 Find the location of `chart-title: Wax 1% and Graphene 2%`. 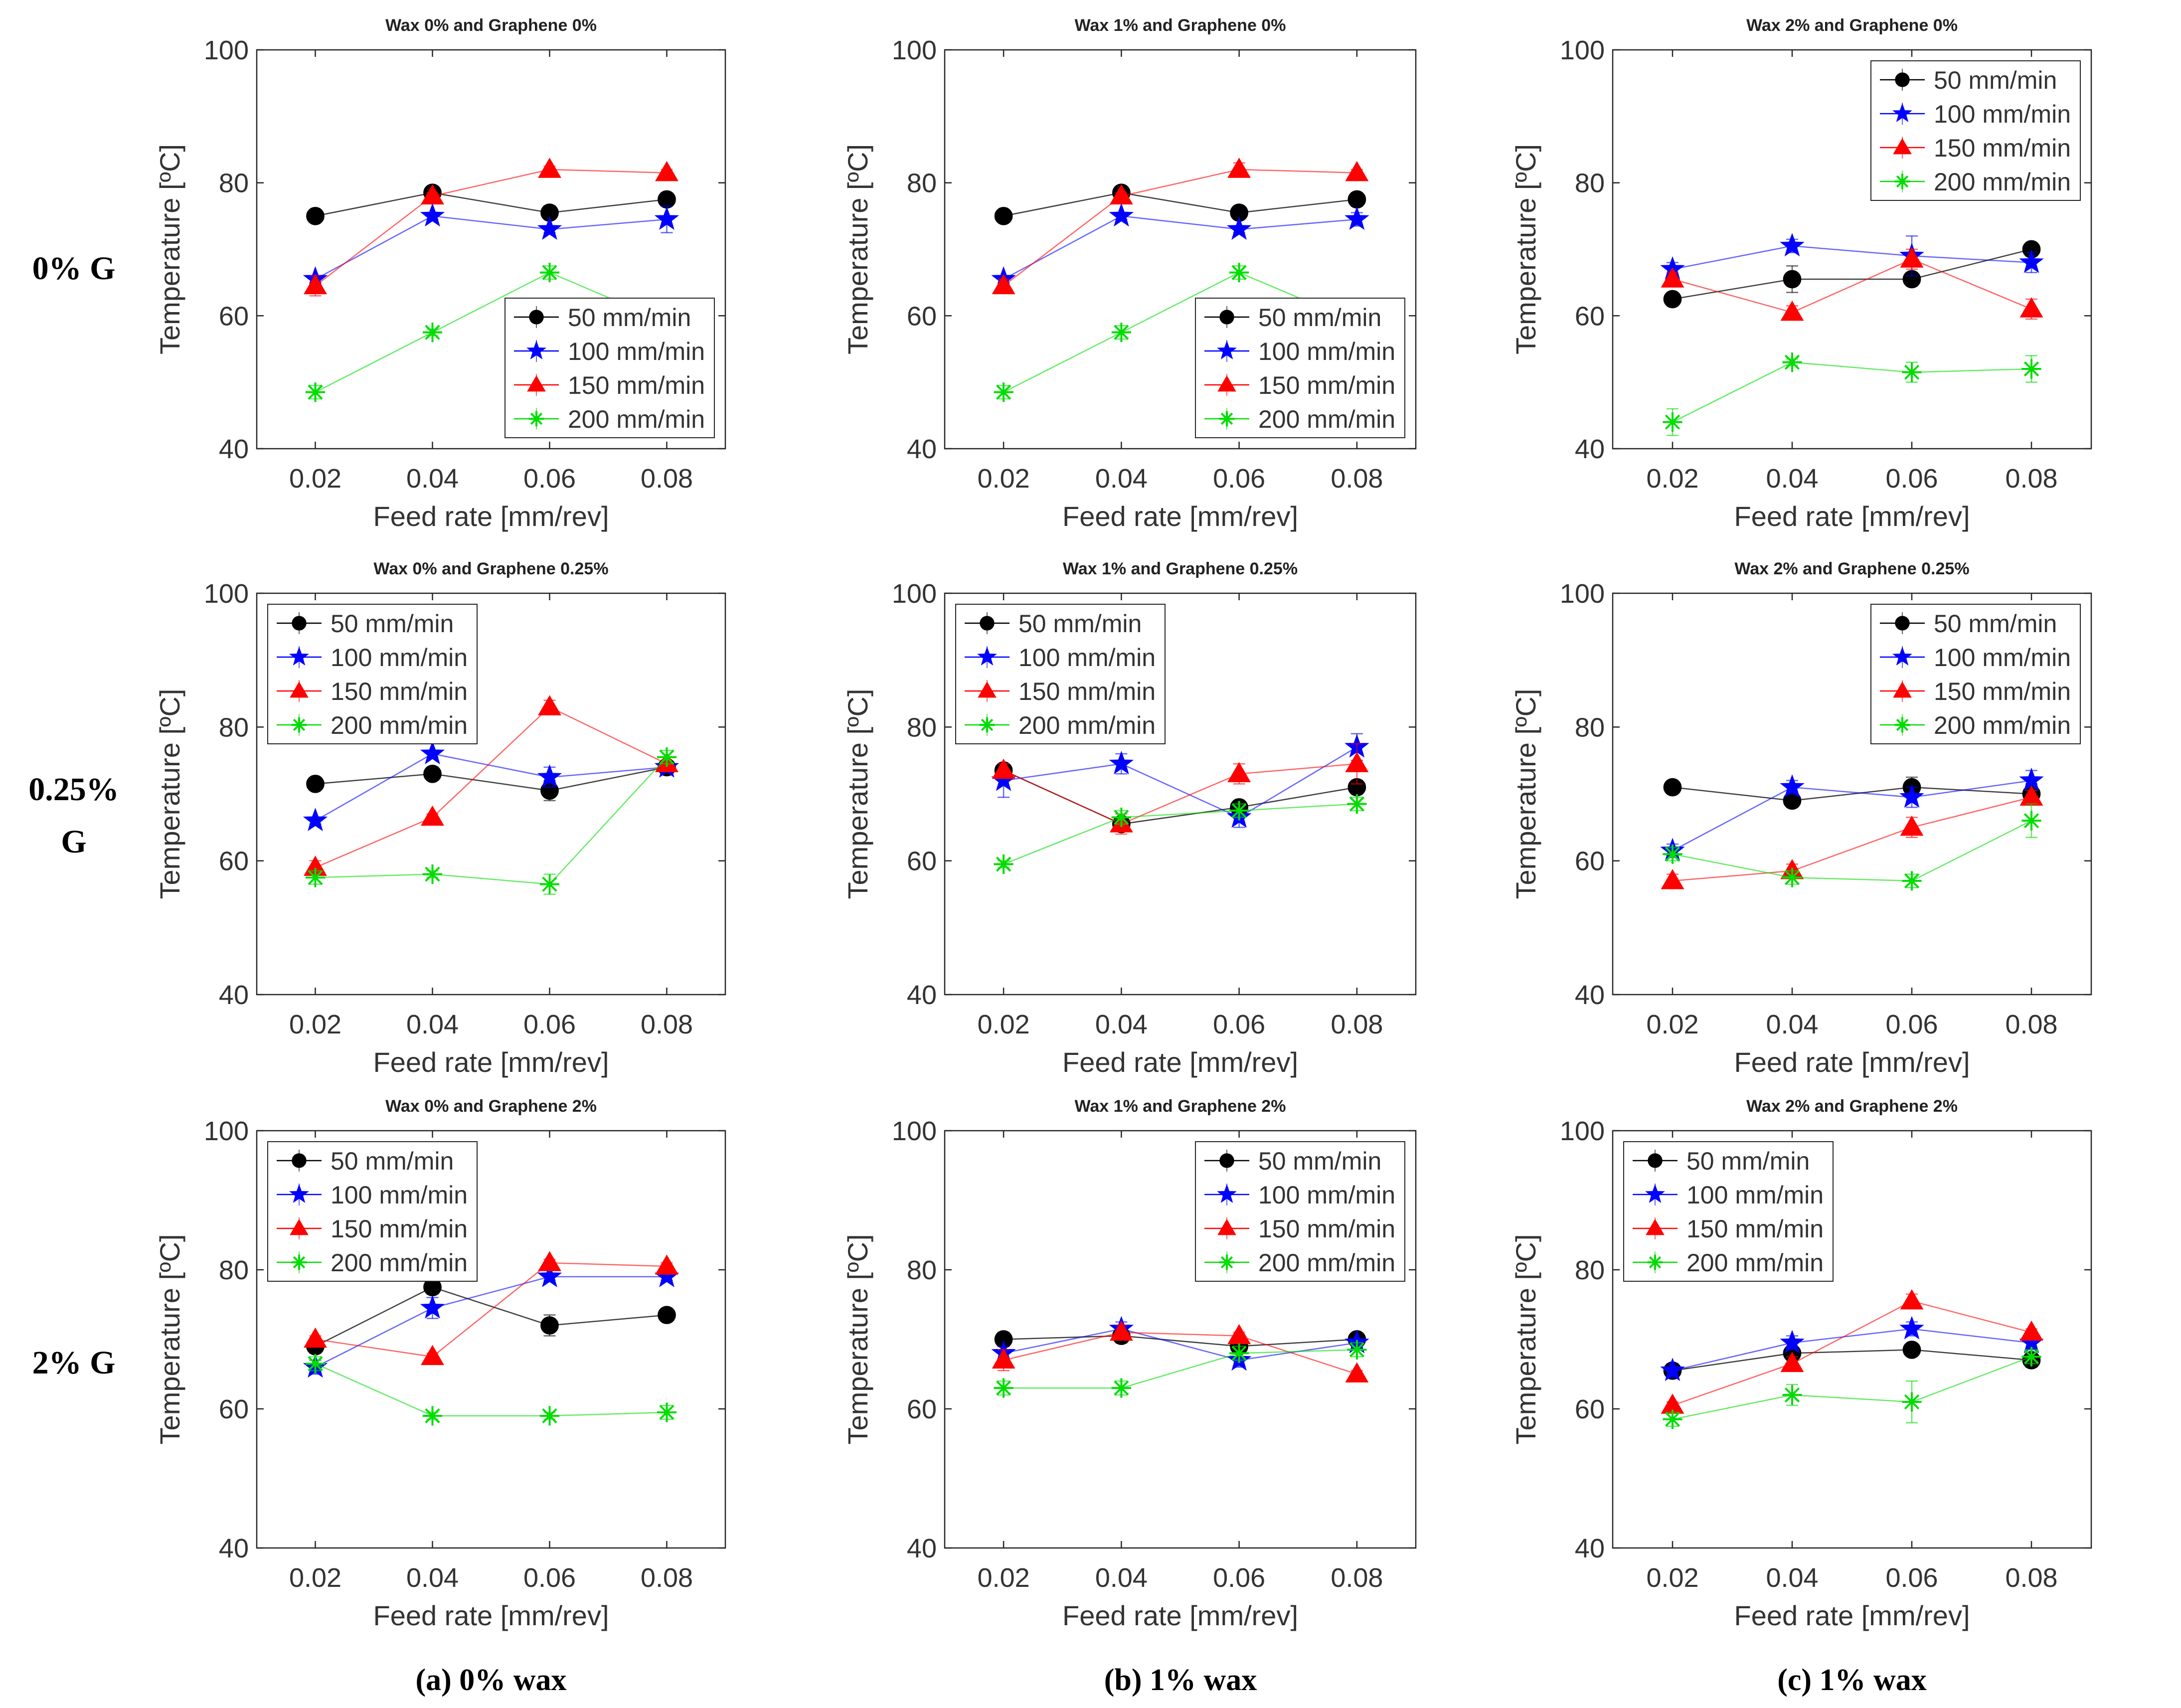

chart-title: Wax 1% and Graphene 2% is located at coordinates (1180, 1107).